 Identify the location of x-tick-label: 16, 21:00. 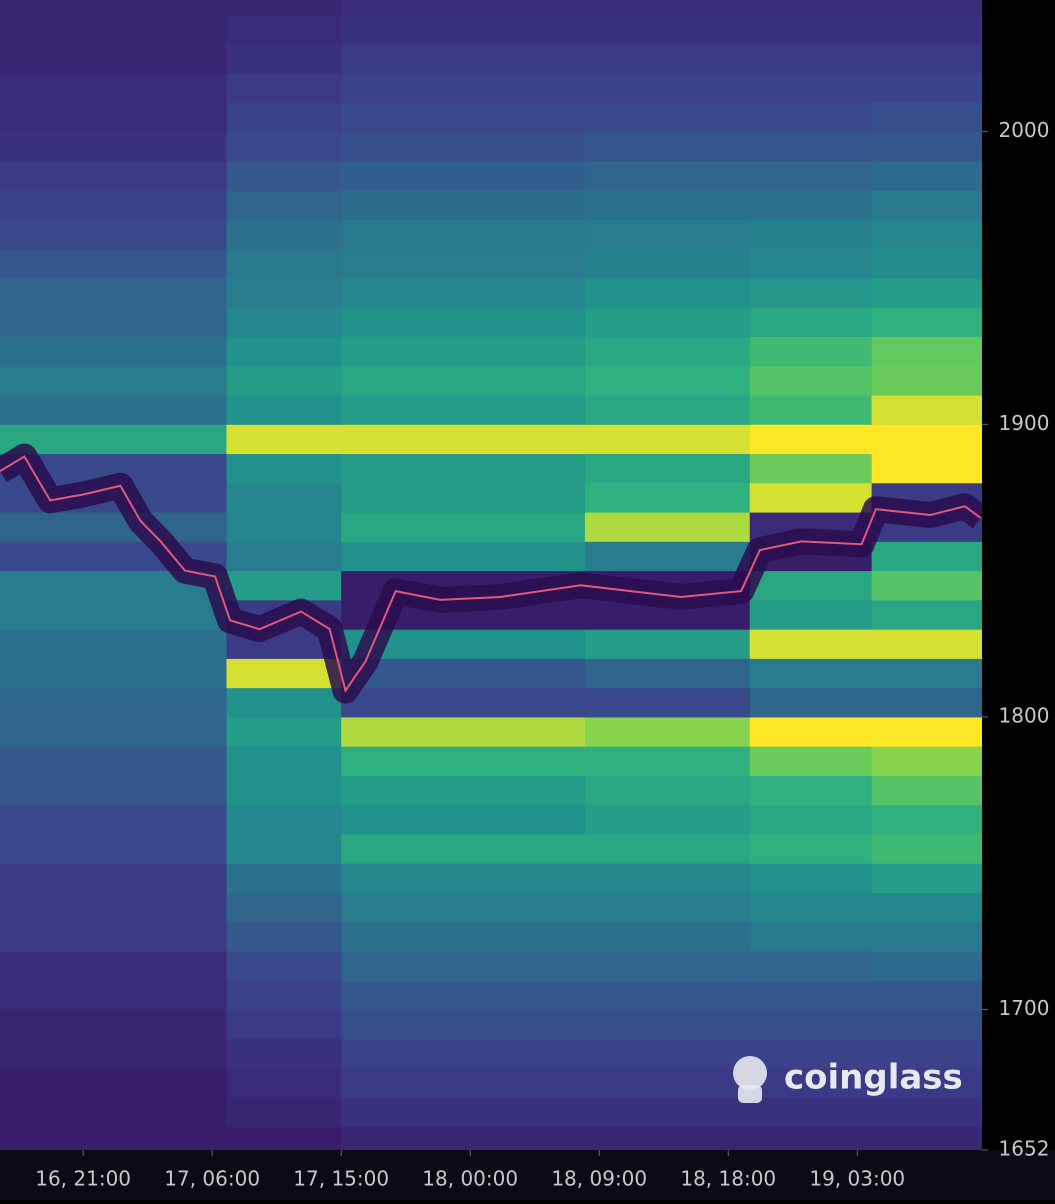
(83, 1179).